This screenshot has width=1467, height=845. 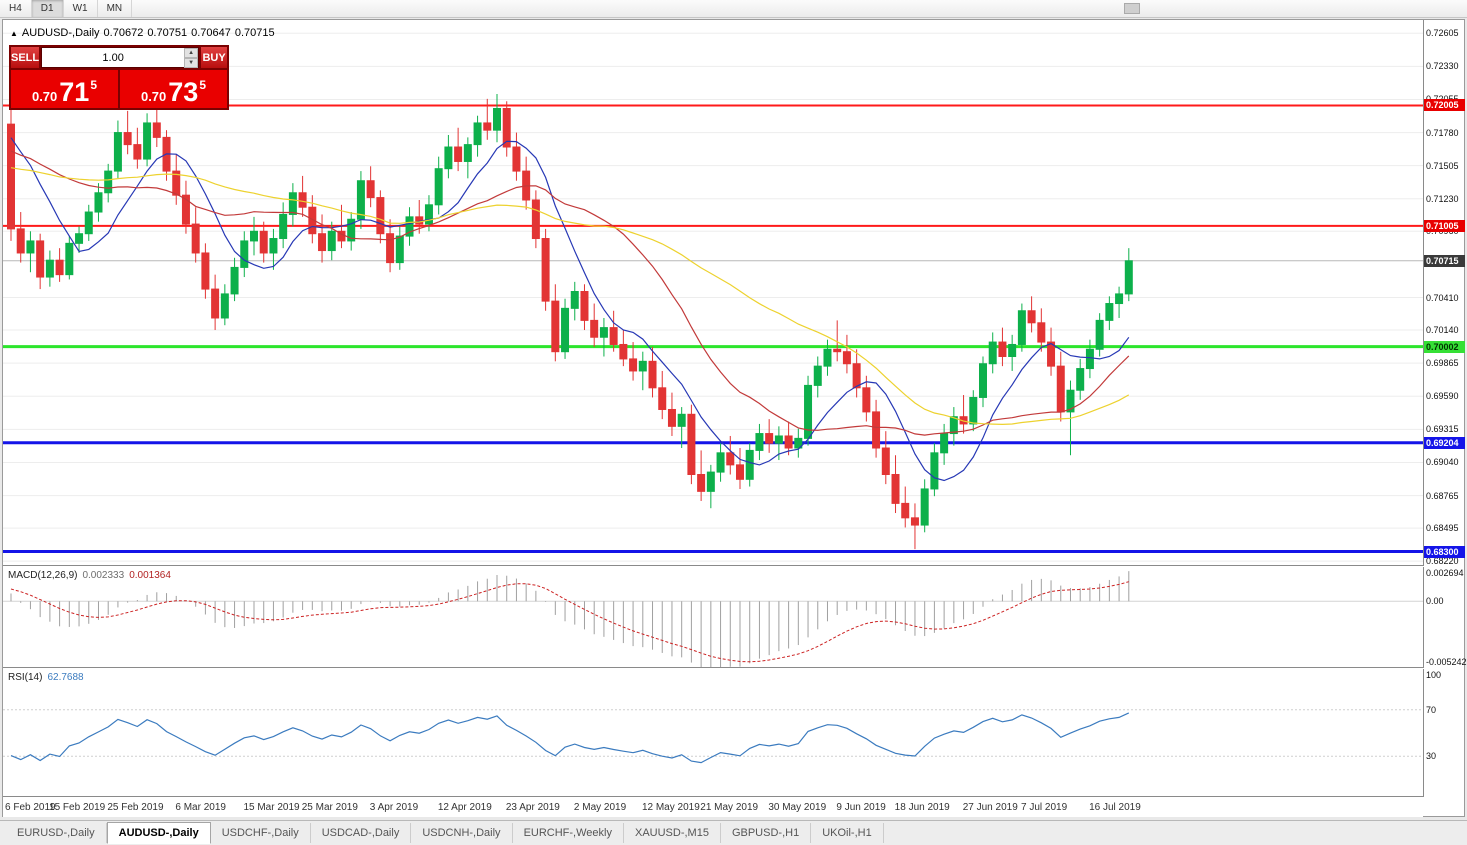 I want to click on chart-tab-audusd: AUDUSD-,Daily, so click(x=158, y=833).